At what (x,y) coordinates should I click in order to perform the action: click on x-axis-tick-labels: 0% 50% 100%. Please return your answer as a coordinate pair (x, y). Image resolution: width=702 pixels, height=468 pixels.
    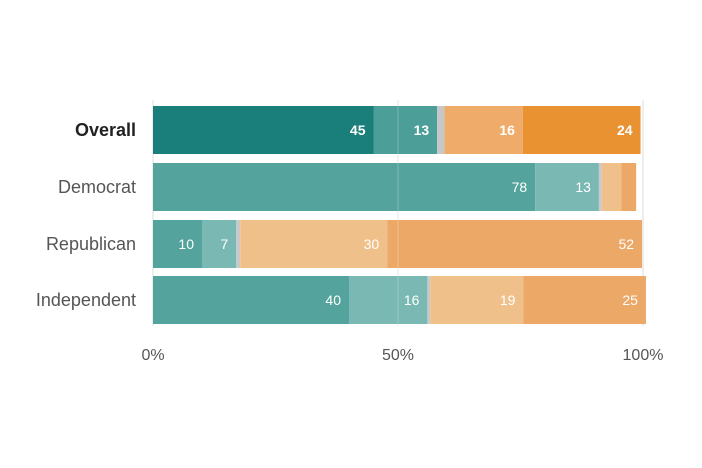
    Looking at the image, I should click on (402, 355).